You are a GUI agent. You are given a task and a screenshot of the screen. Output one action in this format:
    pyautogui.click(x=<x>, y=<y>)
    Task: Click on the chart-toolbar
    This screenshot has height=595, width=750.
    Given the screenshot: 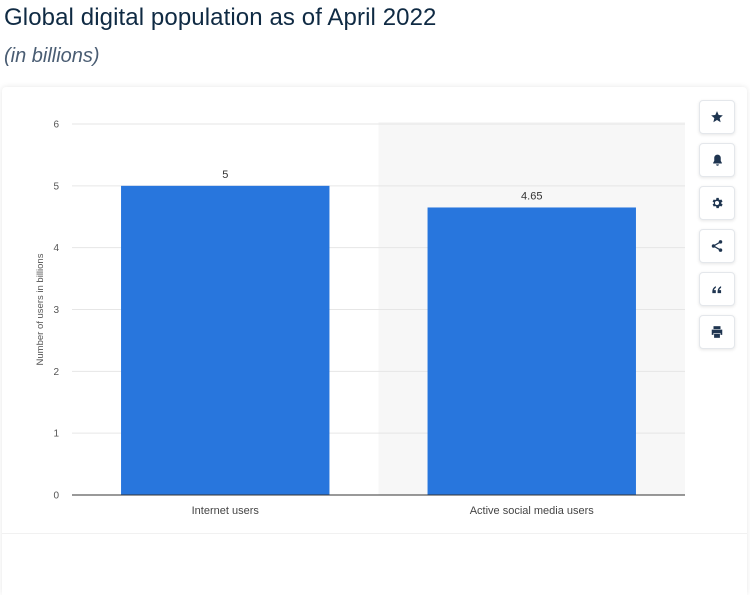 What is the action you would take?
    pyautogui.click(x=717, y=229)
    